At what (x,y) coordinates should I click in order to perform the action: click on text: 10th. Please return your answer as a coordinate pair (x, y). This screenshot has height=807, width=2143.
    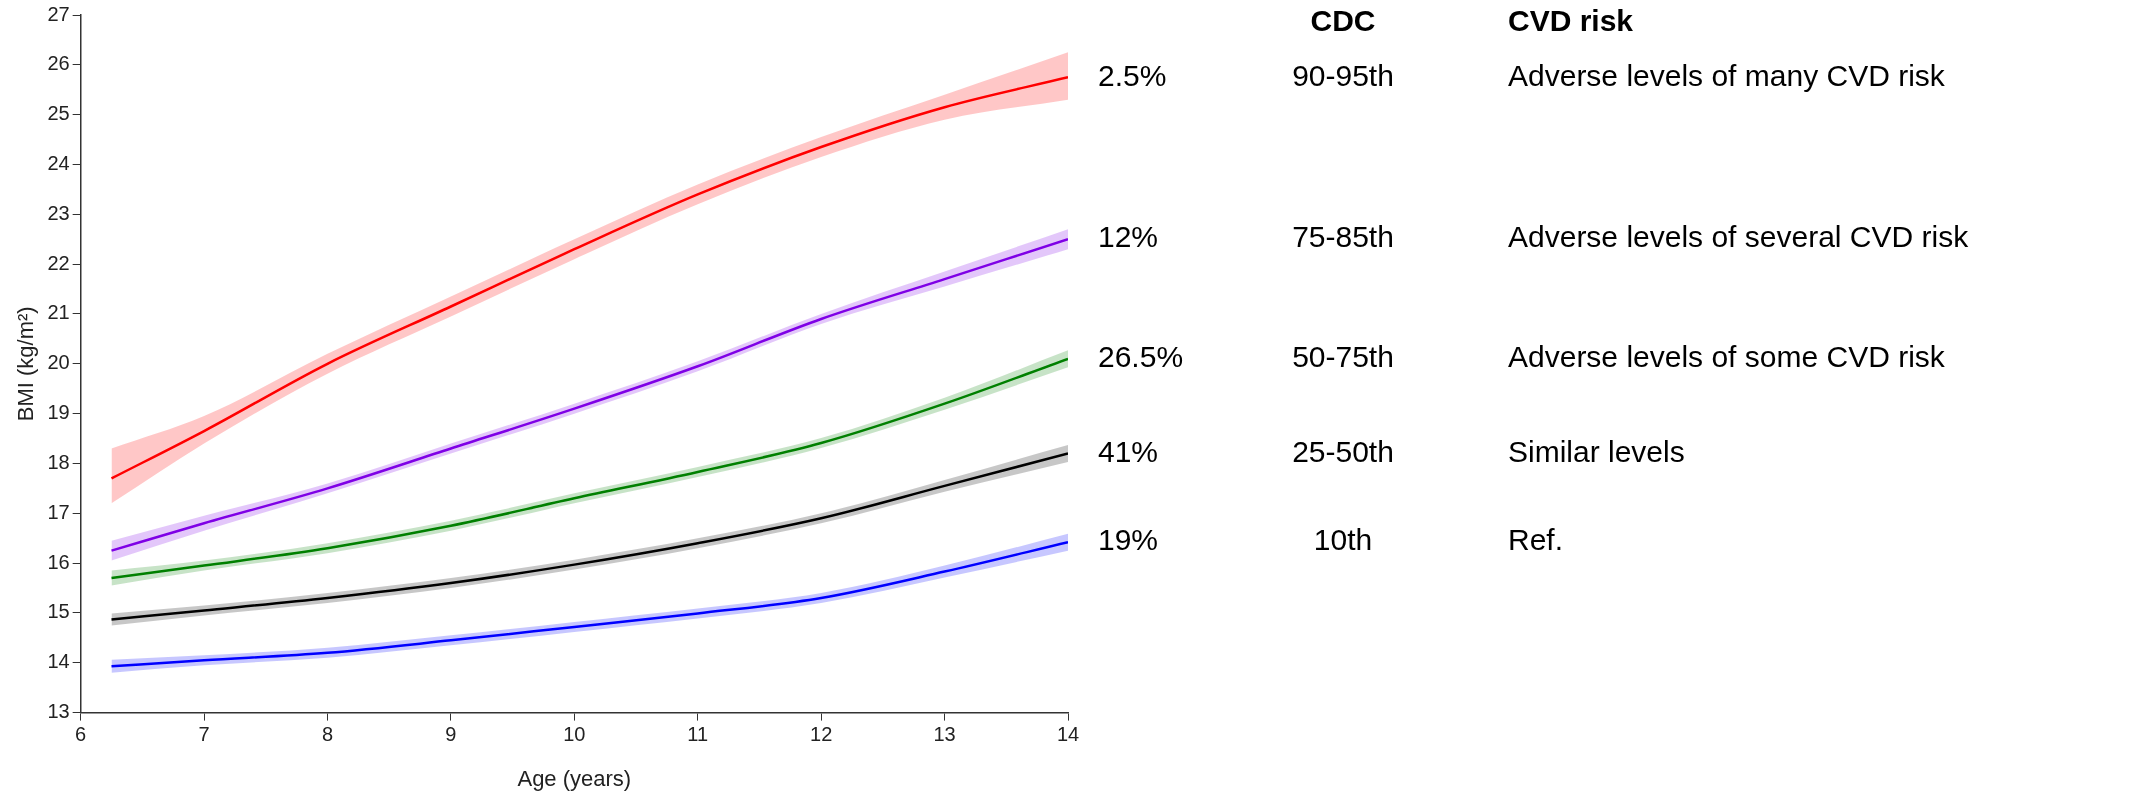
    Looking at the image, I should click on (1343, 540).